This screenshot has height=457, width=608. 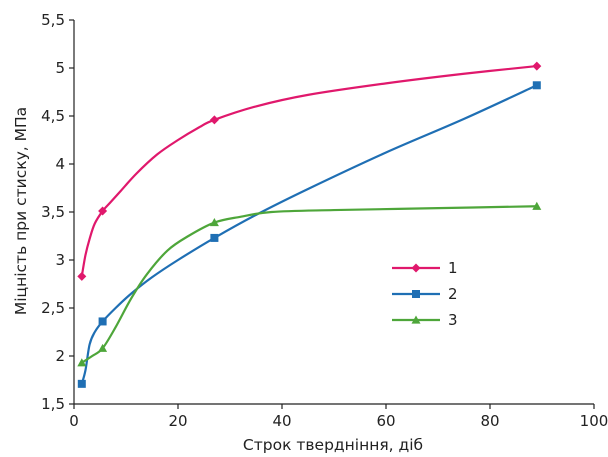 I want to click on legend-item: 1, so click(x=425, y=268).